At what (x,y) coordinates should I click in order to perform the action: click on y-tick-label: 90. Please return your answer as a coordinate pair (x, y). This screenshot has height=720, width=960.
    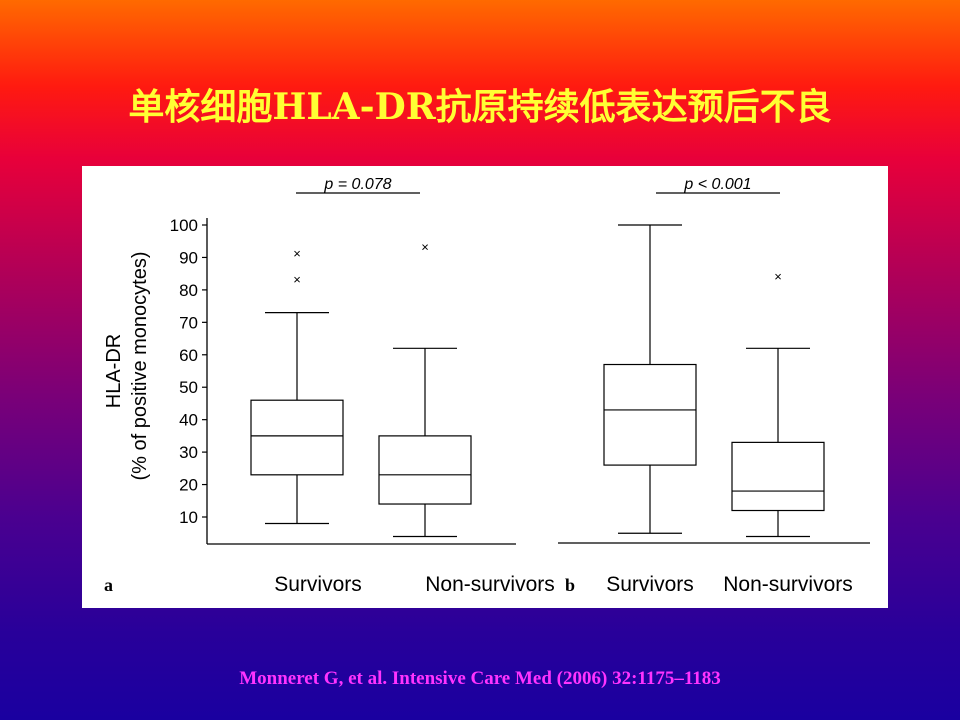
    Looking at the image, I should click on (188, 257).